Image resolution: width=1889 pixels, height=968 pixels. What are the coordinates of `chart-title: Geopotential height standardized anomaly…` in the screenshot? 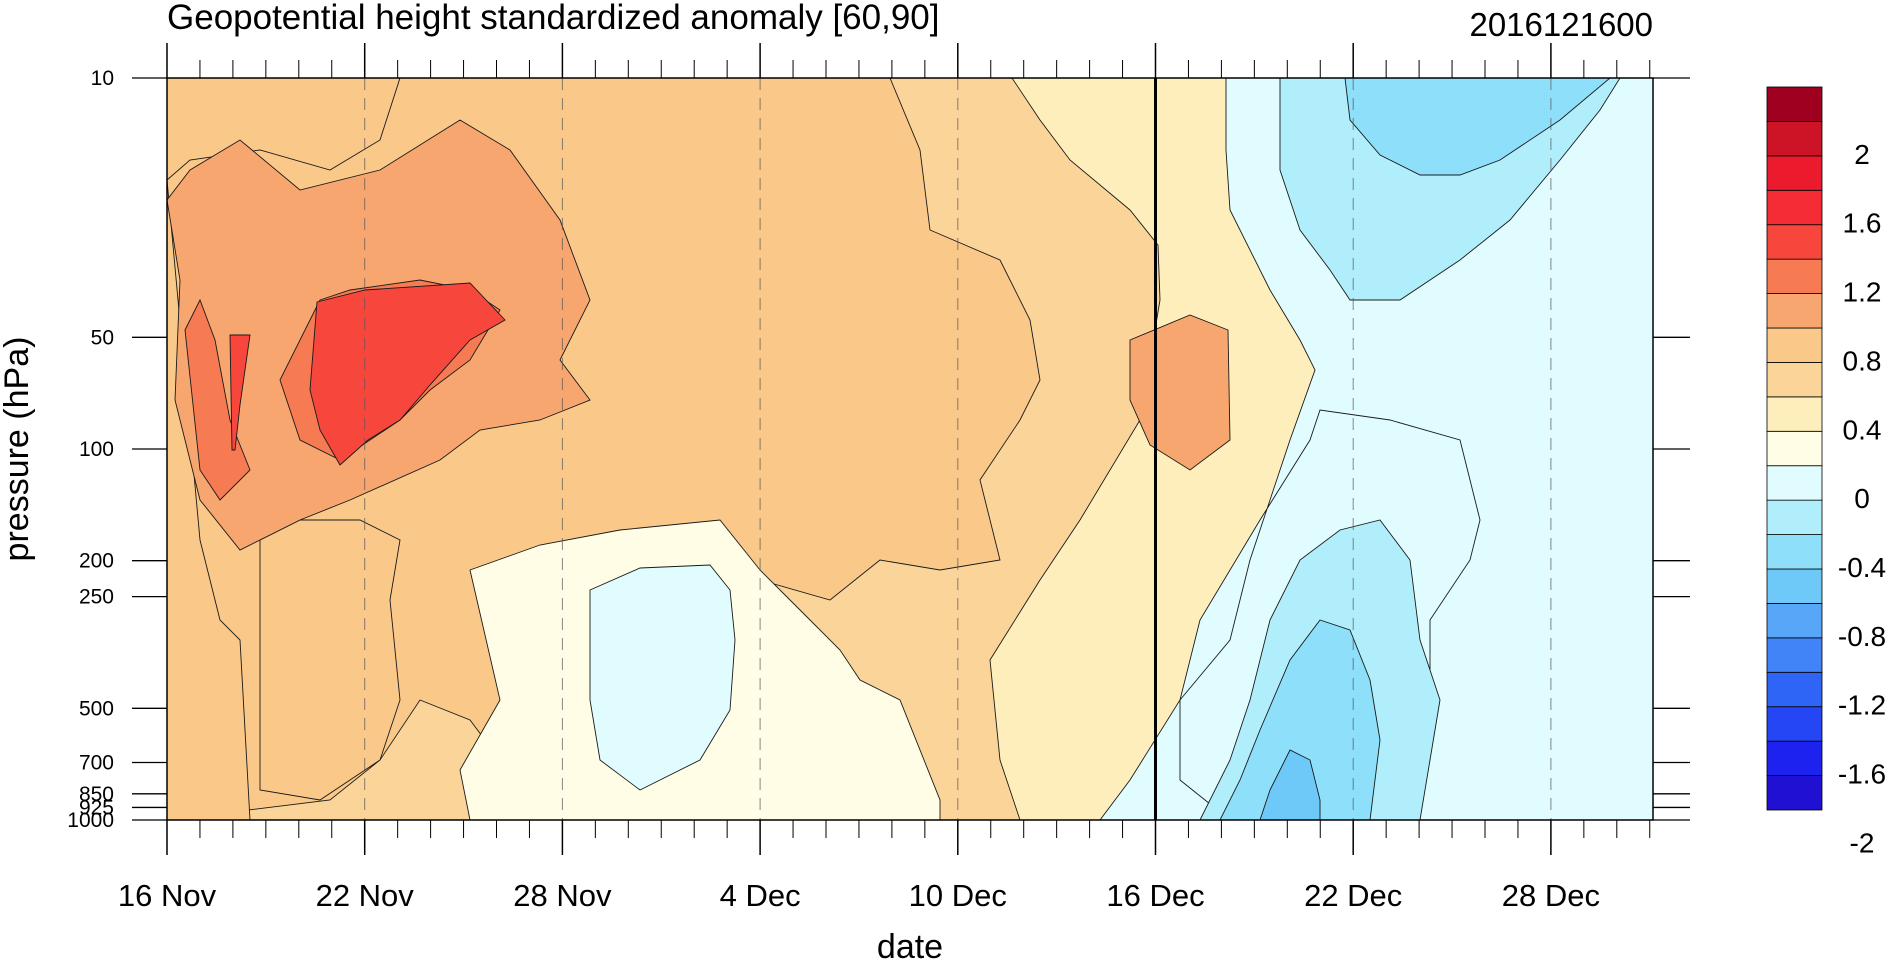 It's located at (553, 18).